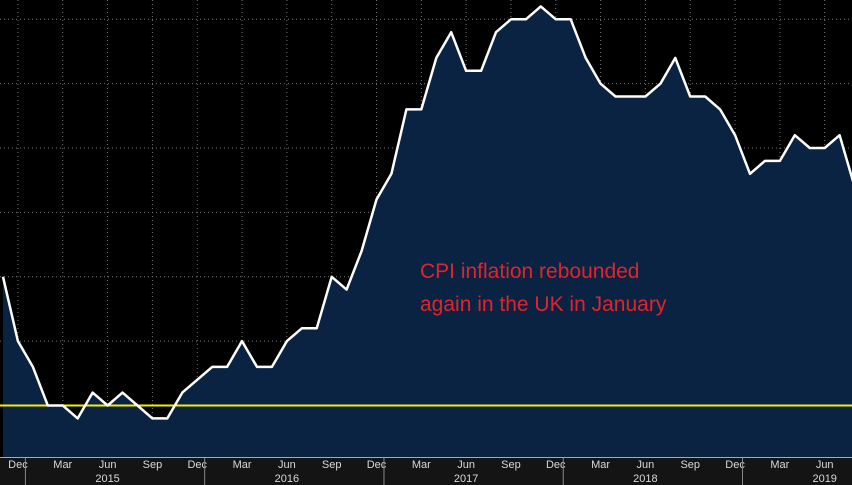 This screenshot has height=485, width=852. Describe the element at coordinates (287, 479) in the screenshot. I see `year-label: 2016` at that location.